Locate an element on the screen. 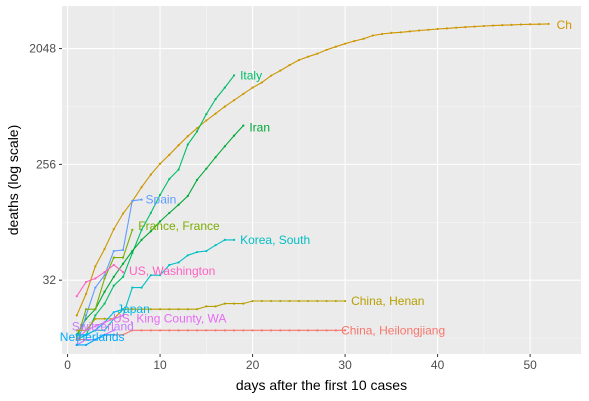 The height and width of the screenshot is (401, 589). series-label: China, Henan is located at coordinates (387, 301).